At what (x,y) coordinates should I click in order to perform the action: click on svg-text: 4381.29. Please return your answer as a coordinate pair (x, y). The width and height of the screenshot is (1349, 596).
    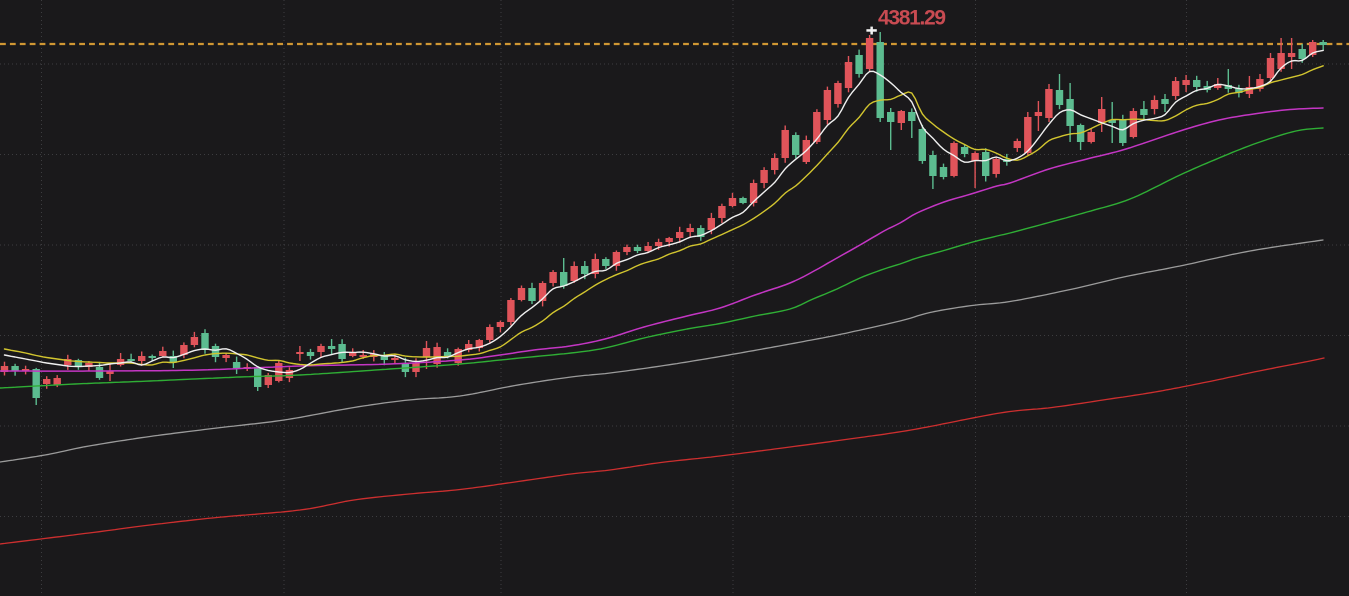
    Looking at the image, I should click on (911, 18).